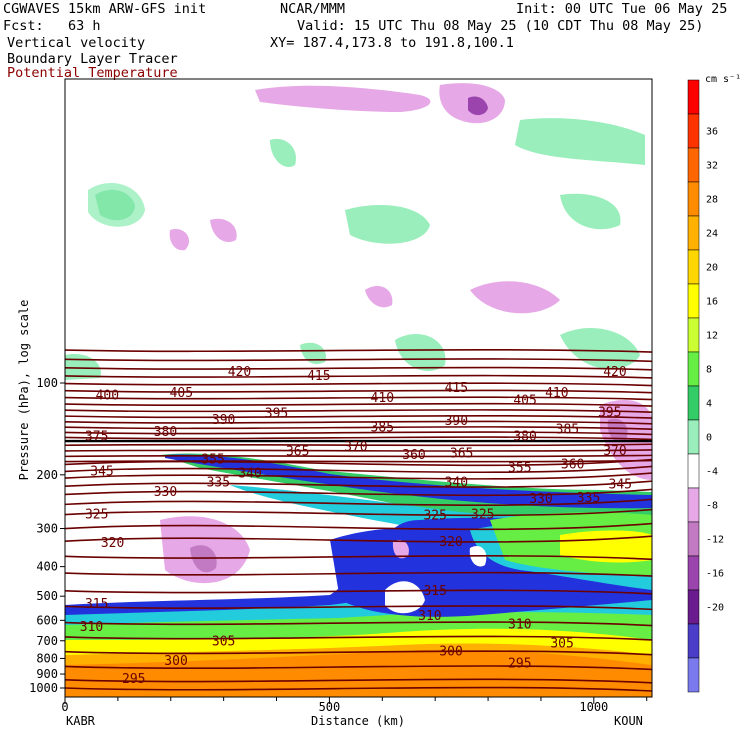 The width and height of the screenshot is (740, 740). Describe the element at coordinates (313, 9) in the screenshot. I see `center-label: NCAR/MMM` at that location.